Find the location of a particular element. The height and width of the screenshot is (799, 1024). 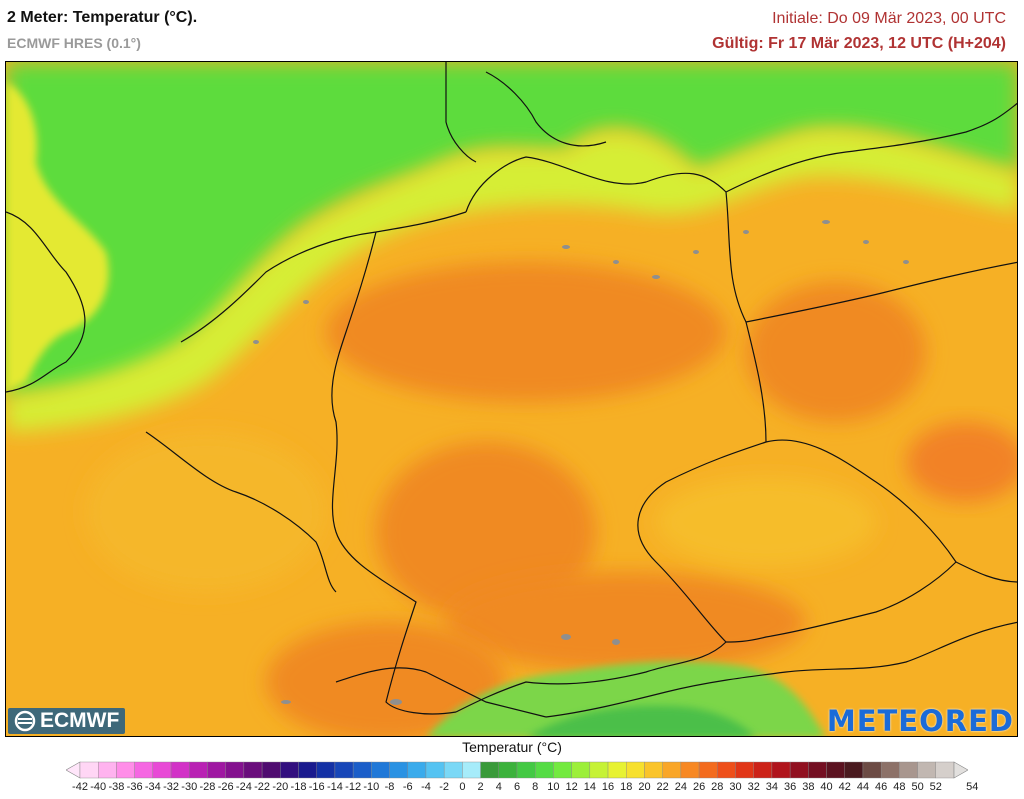

legend-tick-label: 18 is located at coordinates (626, 787).